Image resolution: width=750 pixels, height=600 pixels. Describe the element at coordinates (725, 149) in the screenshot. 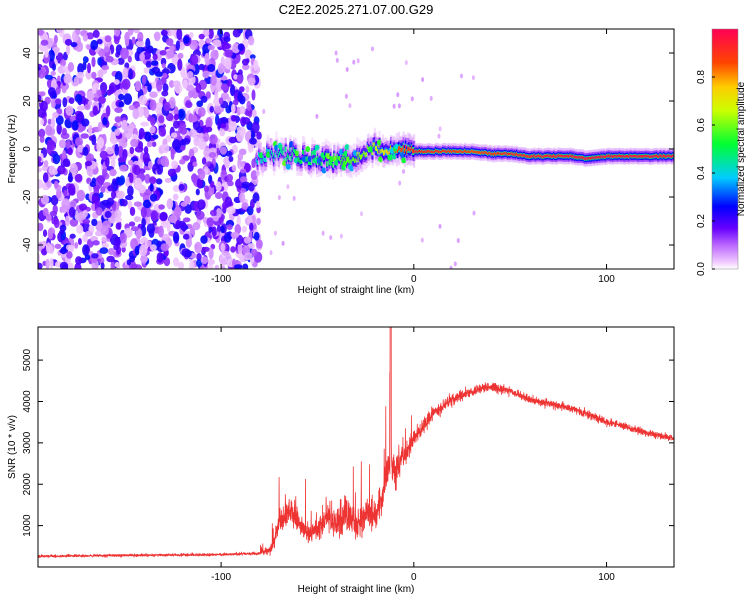

I see `colorbar-frame` at that location.